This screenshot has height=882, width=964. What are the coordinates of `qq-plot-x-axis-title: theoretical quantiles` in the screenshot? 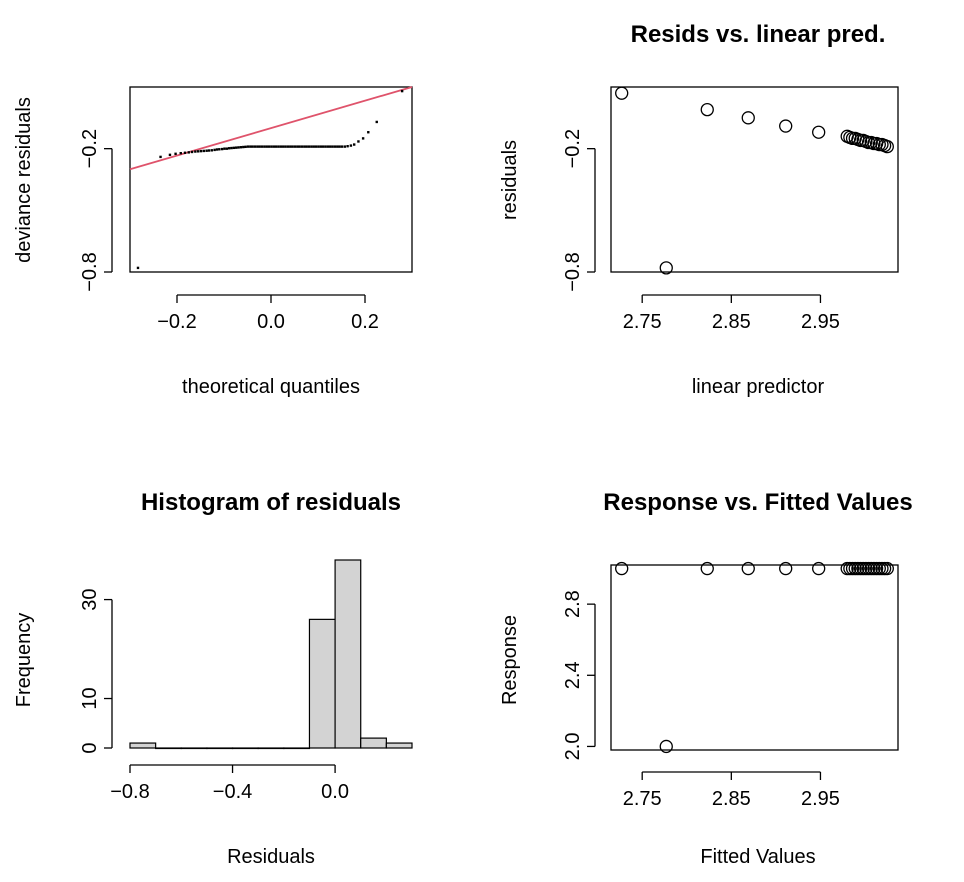 It's located at (271, 387).